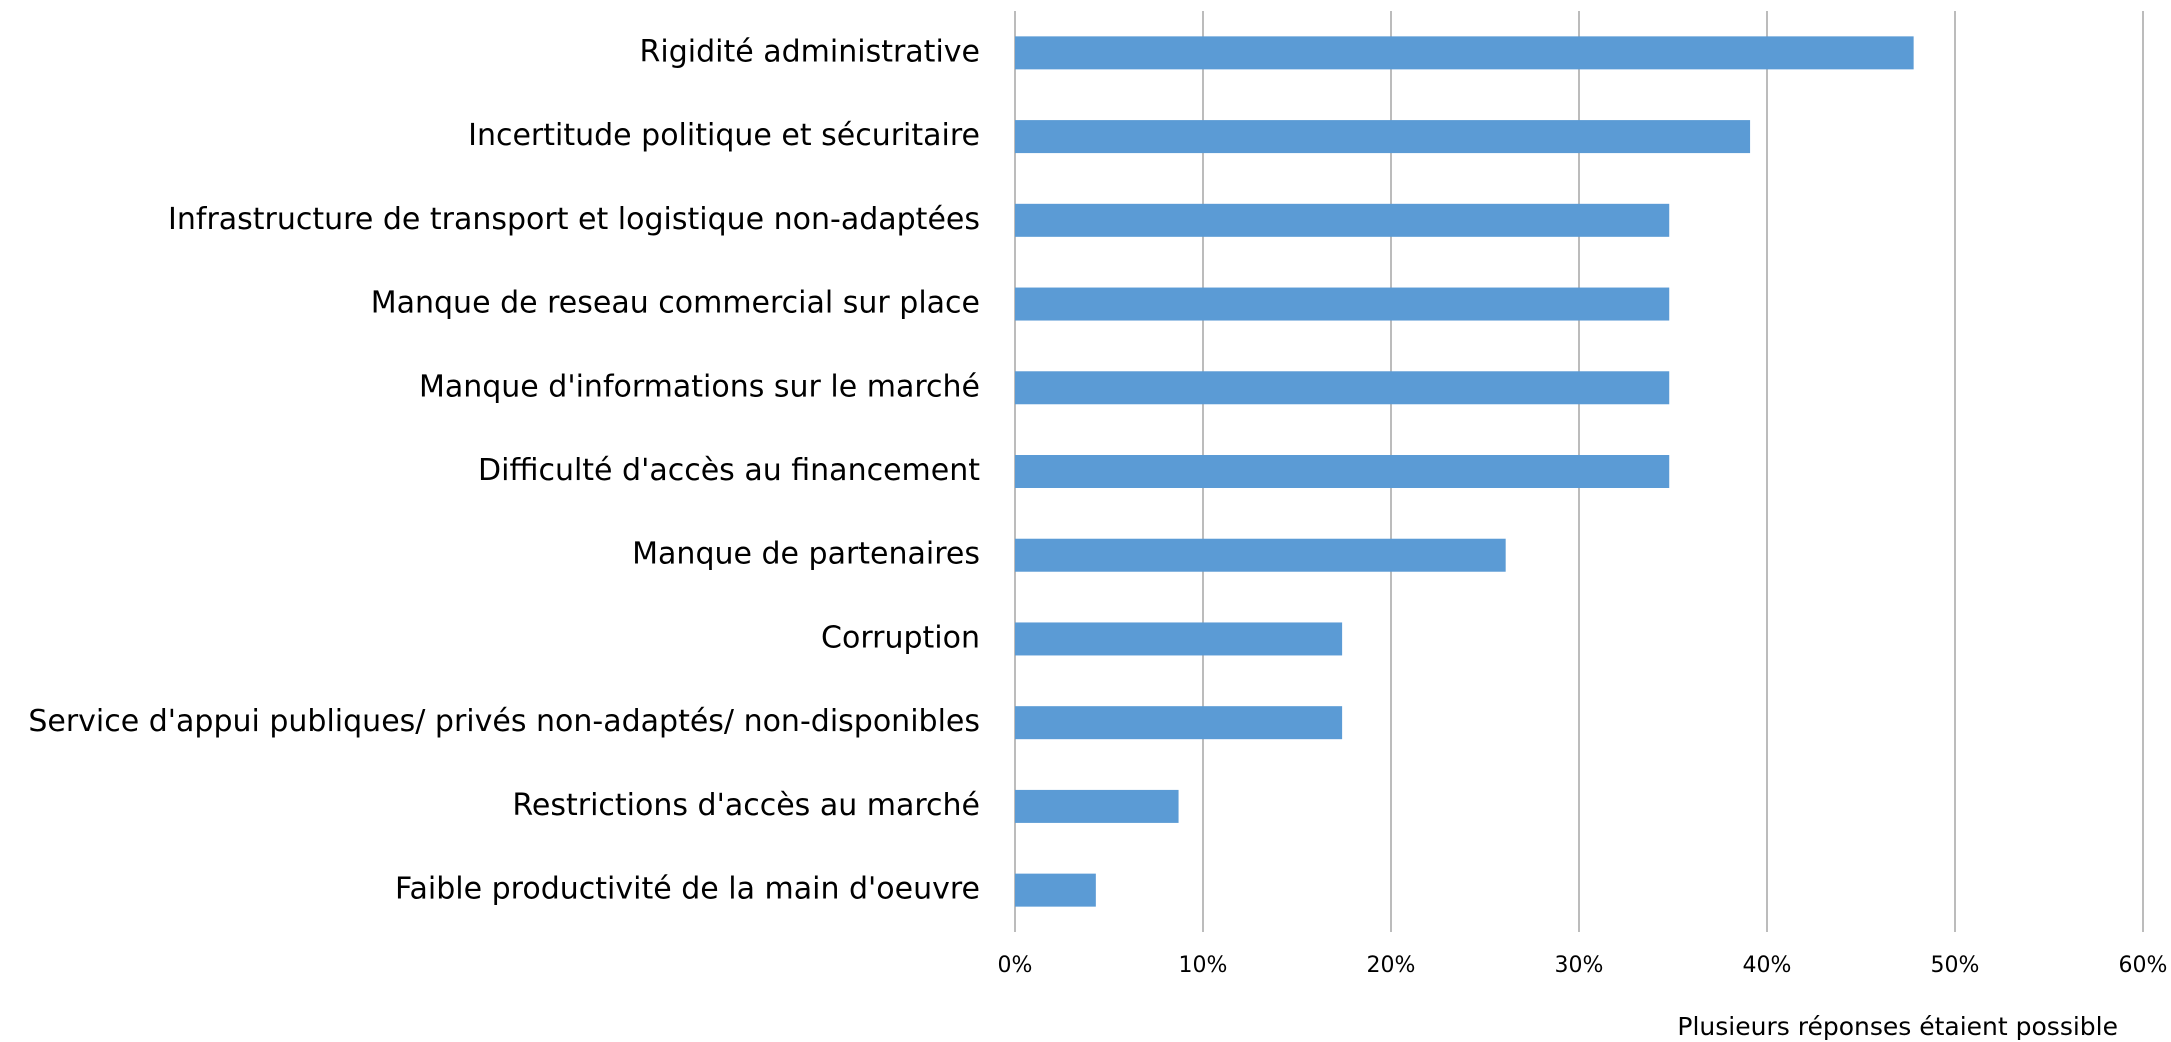 Image resolution: width=2171 pixels, height=1042 pixels. What do you see at coordinates (1015, 965) in the screenshot?
I see `x-tick-label: 0%` at bounding box center [1015, 965].